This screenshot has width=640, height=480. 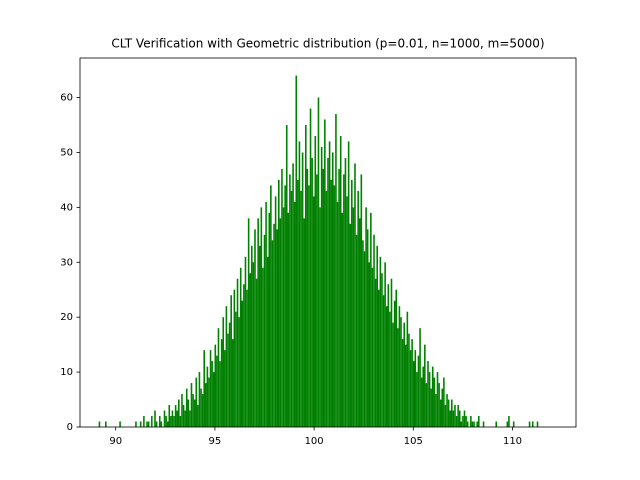 What do you see at coordinates (413, 441) in the screenshot?
I see `x-tick-label: 105` at bounding box center [413, 441].